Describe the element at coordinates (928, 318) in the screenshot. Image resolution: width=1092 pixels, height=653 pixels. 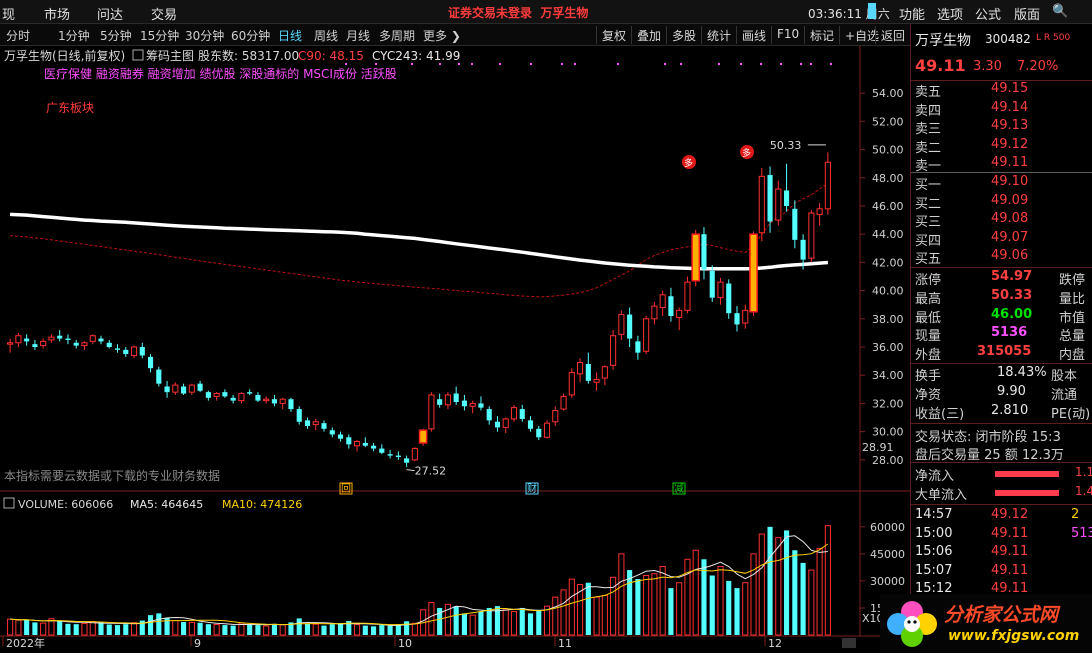
I see `stat-label: 最低` at that location.